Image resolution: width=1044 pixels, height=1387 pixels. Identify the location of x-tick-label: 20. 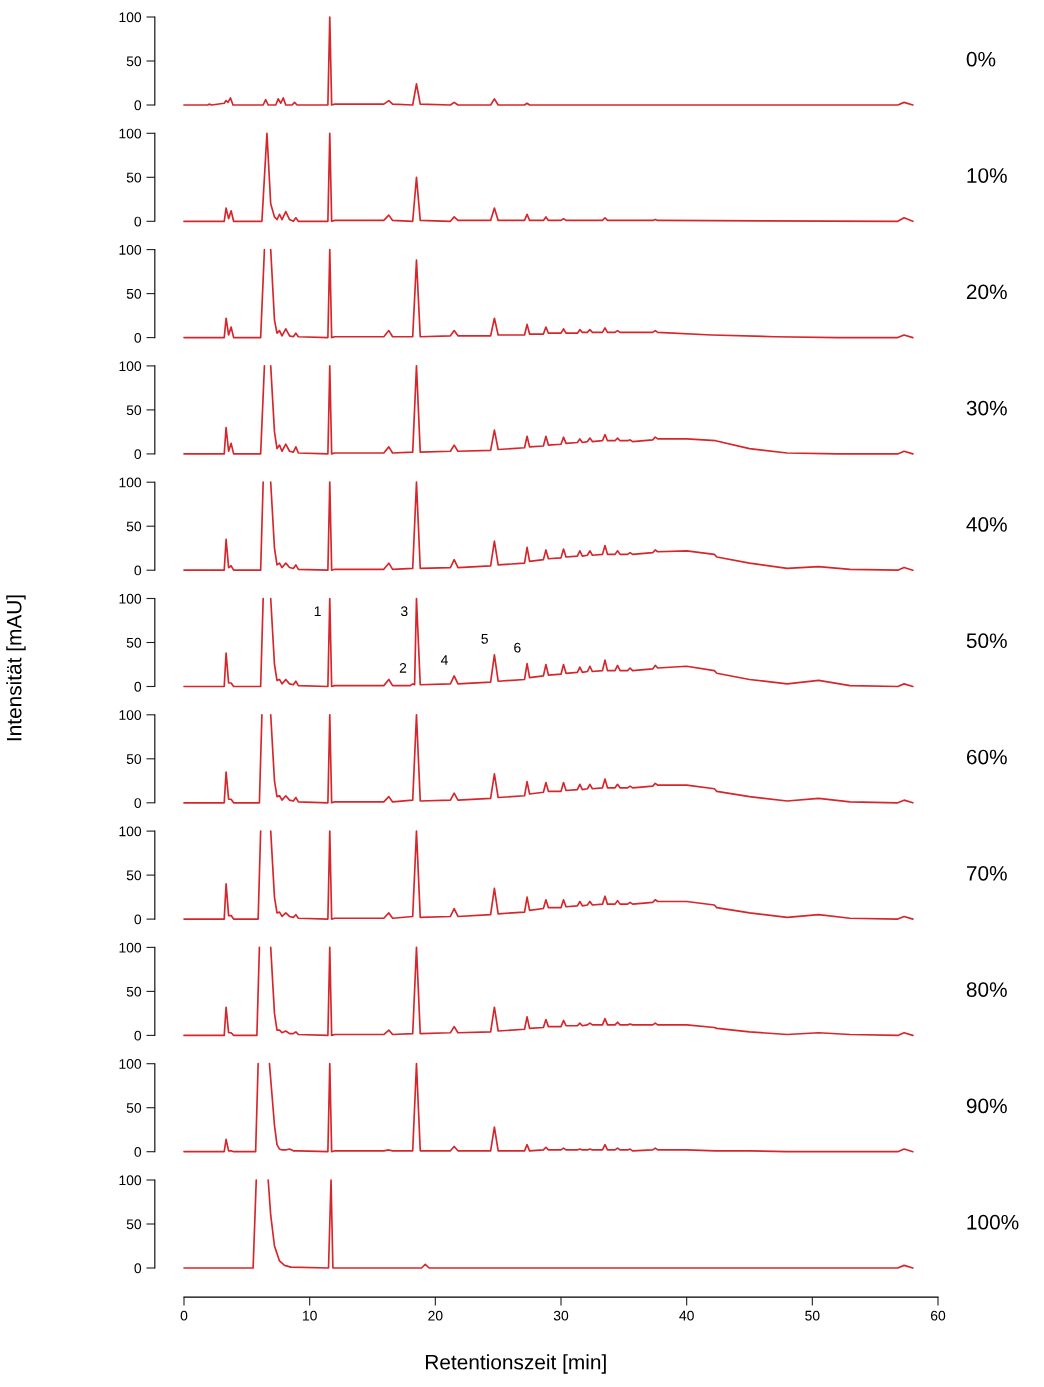
(435, 1315).